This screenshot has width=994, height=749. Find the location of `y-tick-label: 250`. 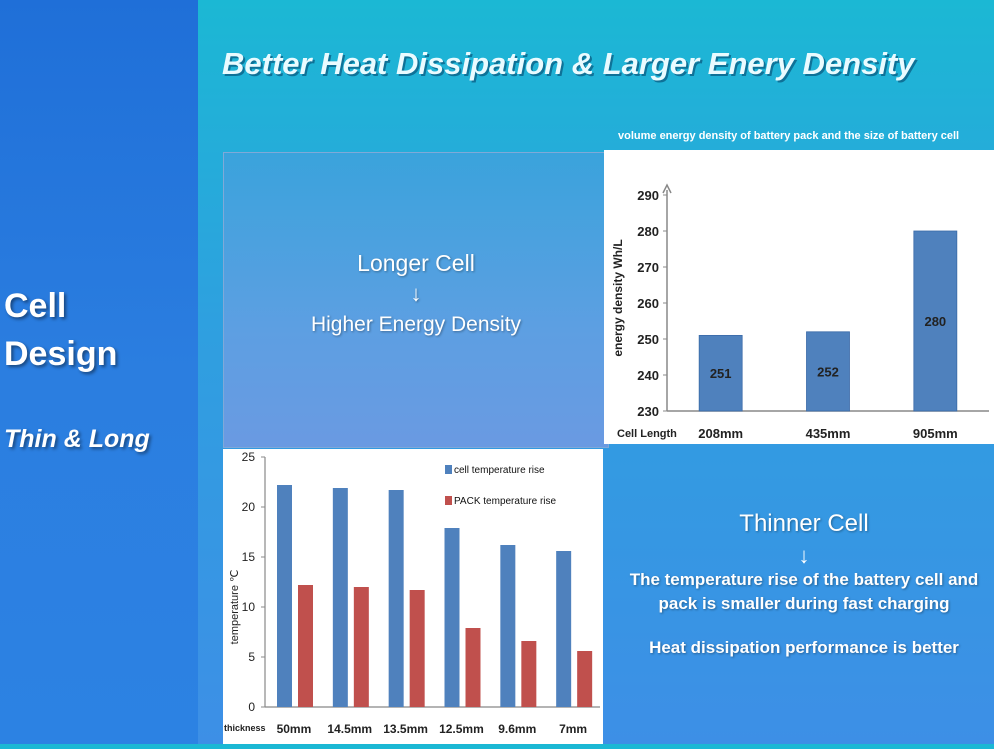

y-tick-label: 250 is located at coordinates (648, 339).